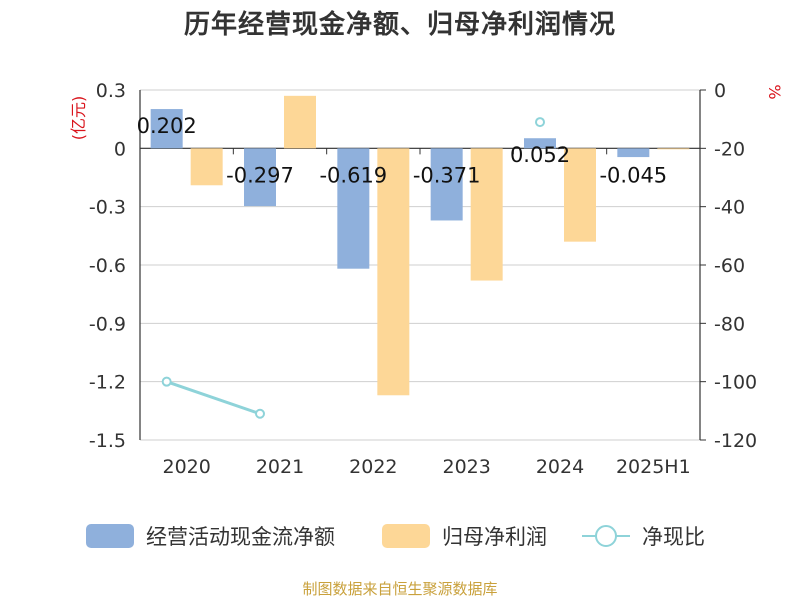  I want to click on y-right-unit: %, so click(774, 91).